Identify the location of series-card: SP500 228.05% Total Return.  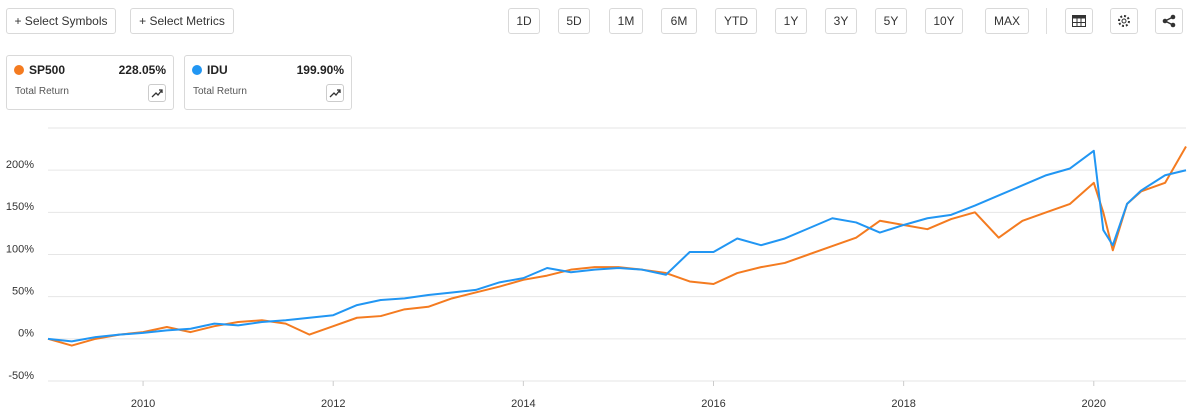
(90, 82).